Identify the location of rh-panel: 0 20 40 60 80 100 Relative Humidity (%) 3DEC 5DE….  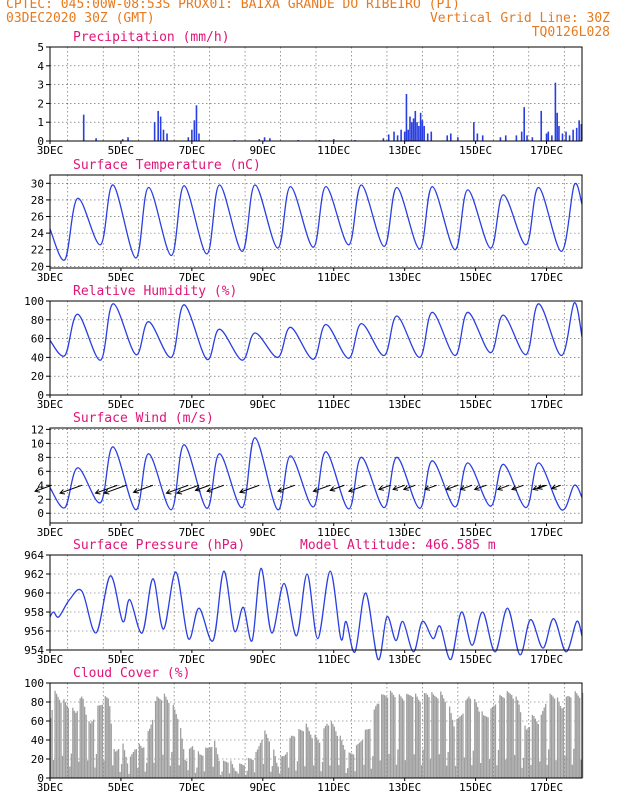
(303, 347).